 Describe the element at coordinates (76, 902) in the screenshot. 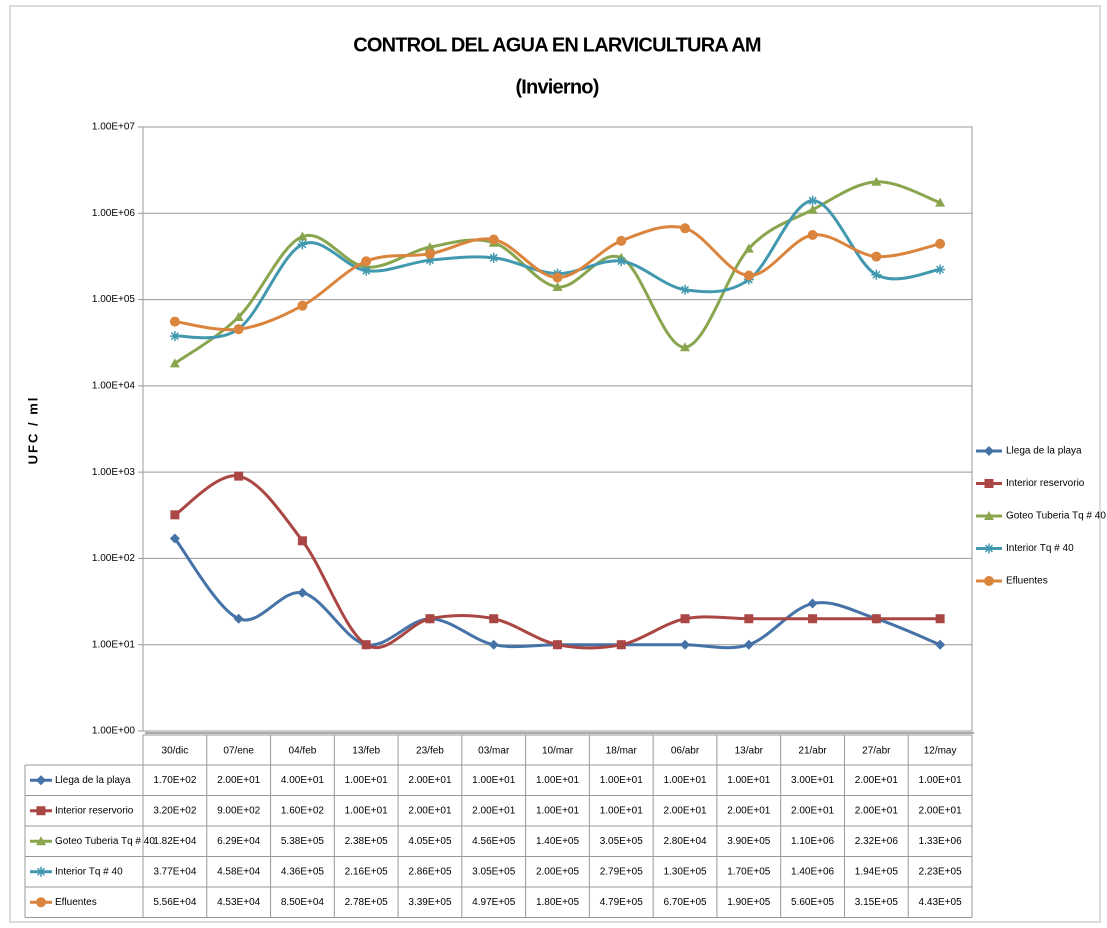

I see `table-series-name: Efluentes` at that location.